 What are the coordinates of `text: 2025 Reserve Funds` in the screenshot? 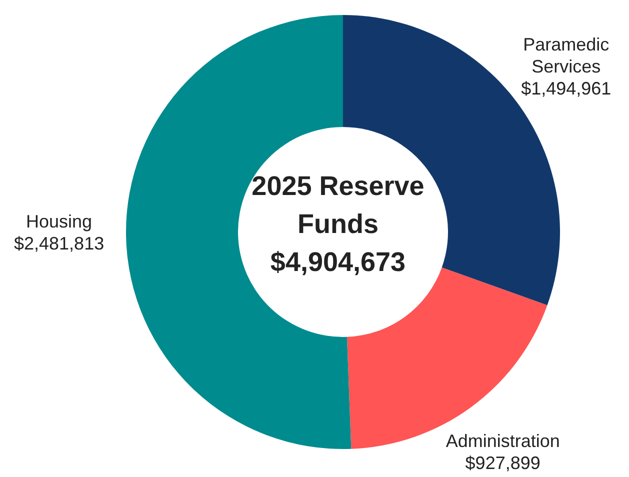 It's located at (338, 205).